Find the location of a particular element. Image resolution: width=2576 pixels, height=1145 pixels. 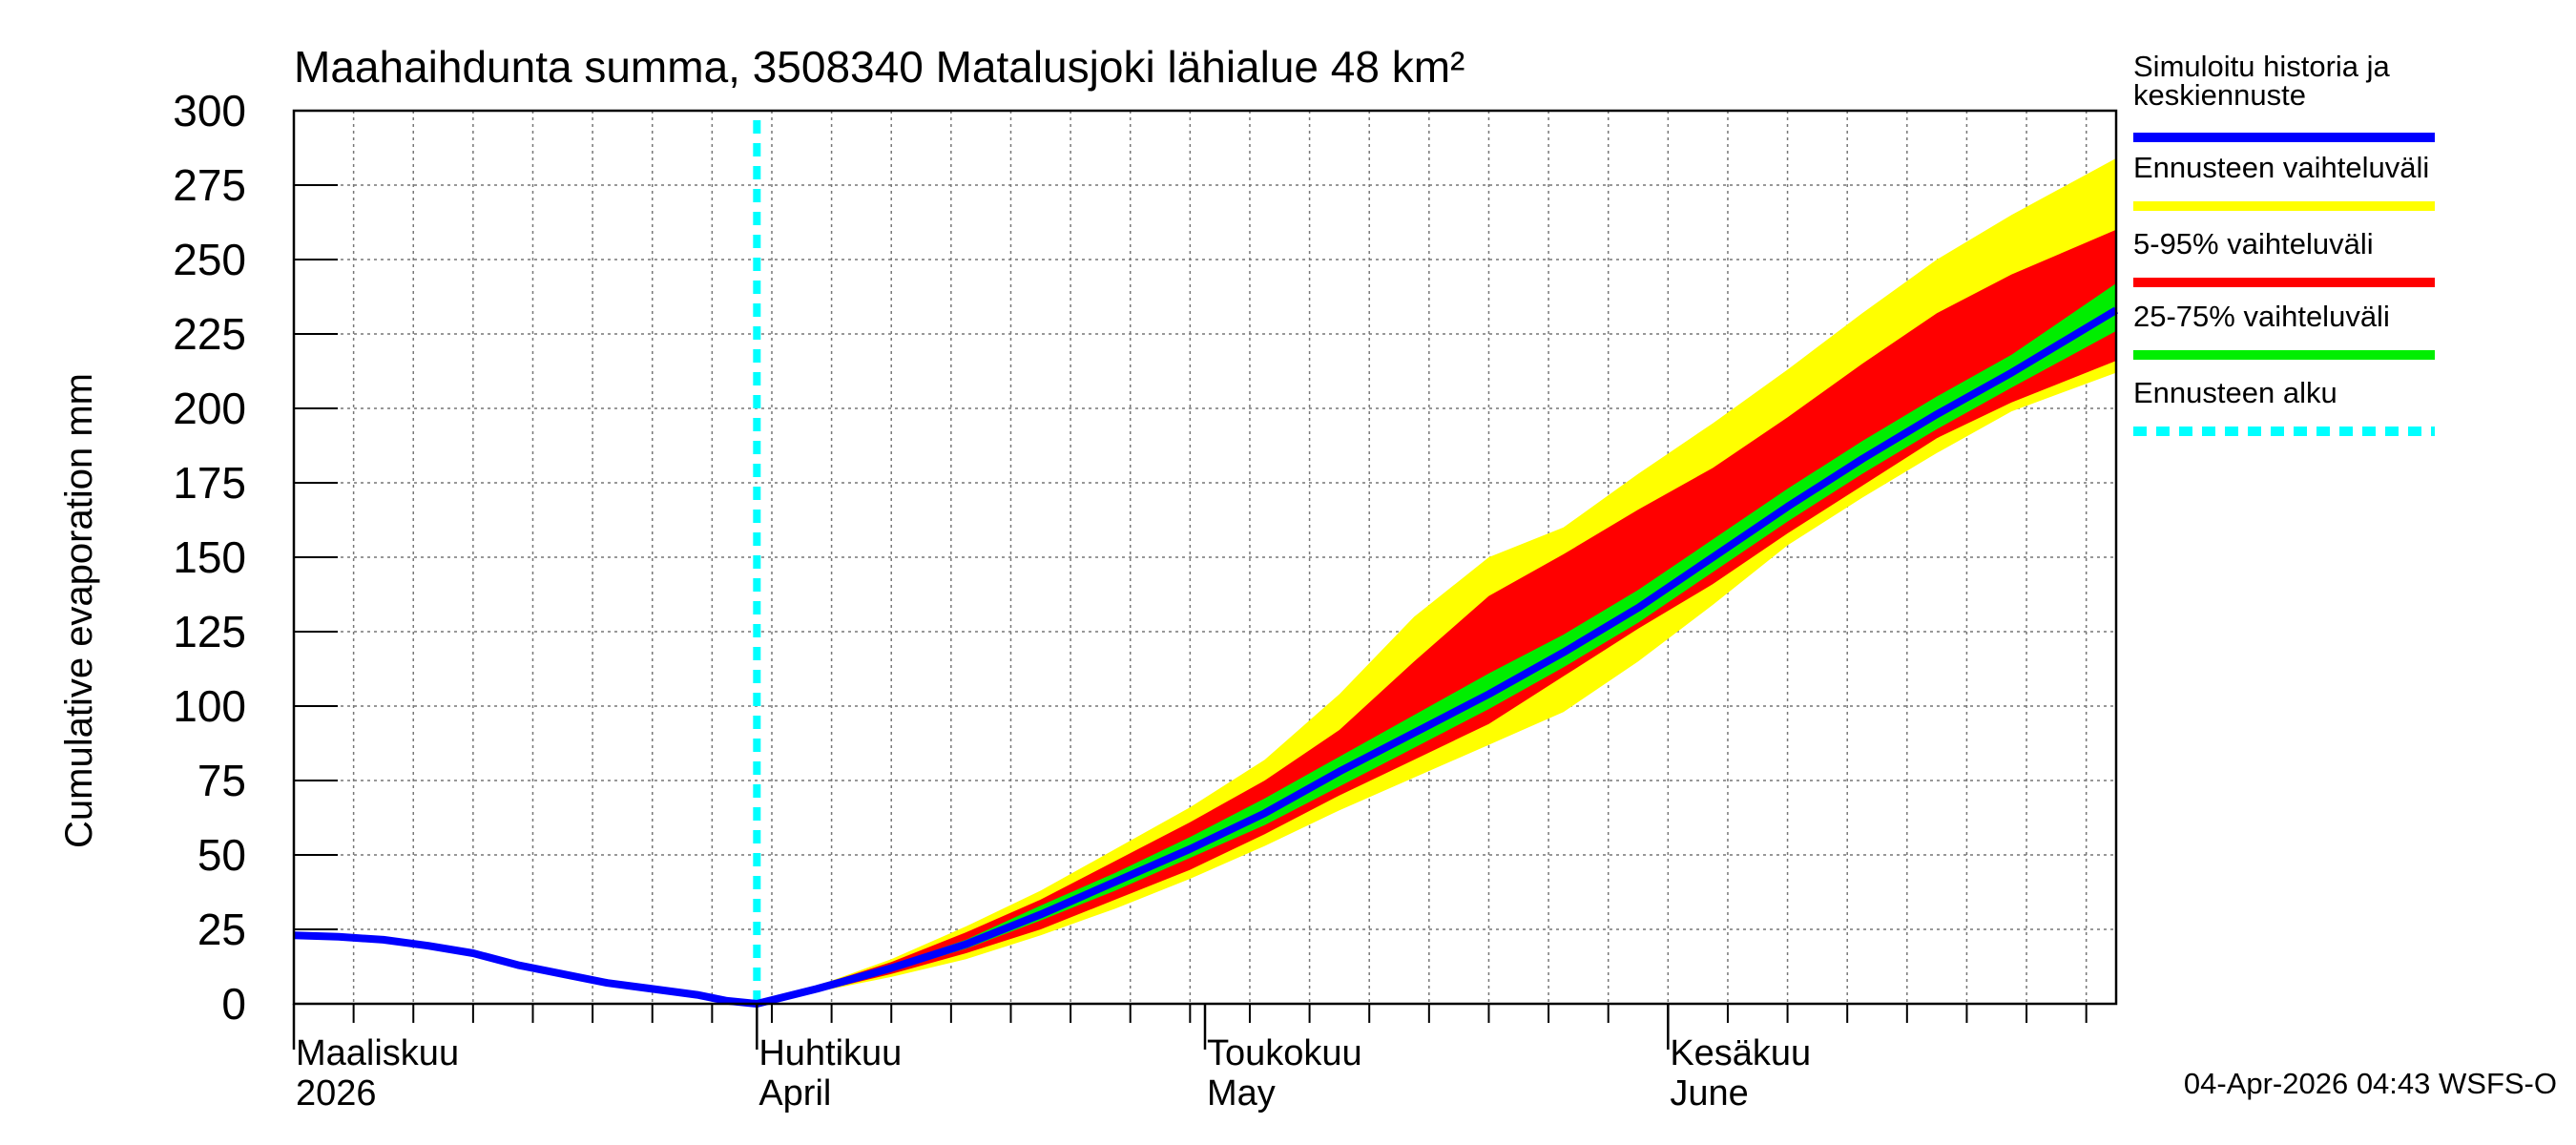

y-tick-label: 200 is located at coordinates (209, 408).